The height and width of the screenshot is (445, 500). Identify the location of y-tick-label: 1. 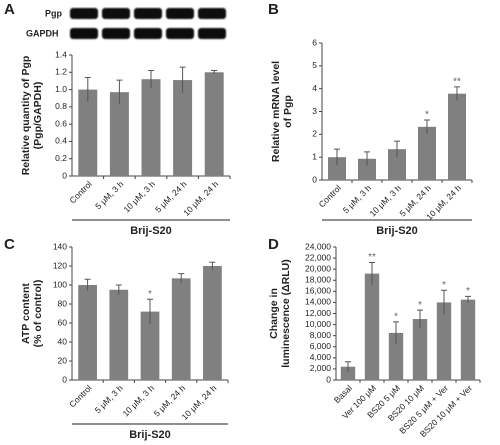
(314, 156).